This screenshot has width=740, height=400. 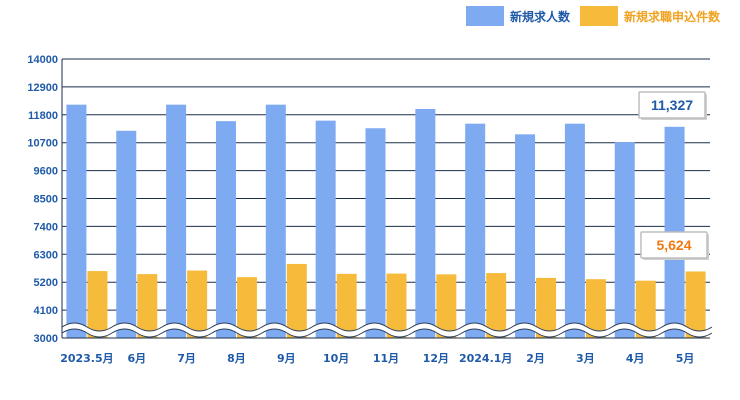 I want to click on legend: 新規求人数 新規求職申込件数, so click(x=592, y=16).